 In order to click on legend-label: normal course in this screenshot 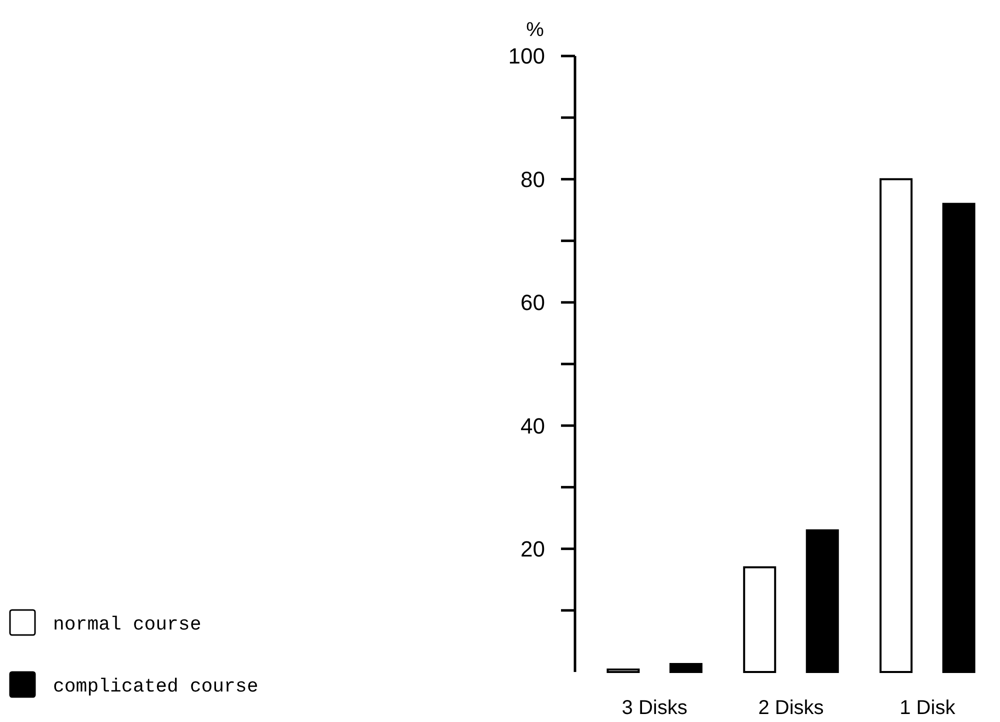, I will do `click(127, 625)`.